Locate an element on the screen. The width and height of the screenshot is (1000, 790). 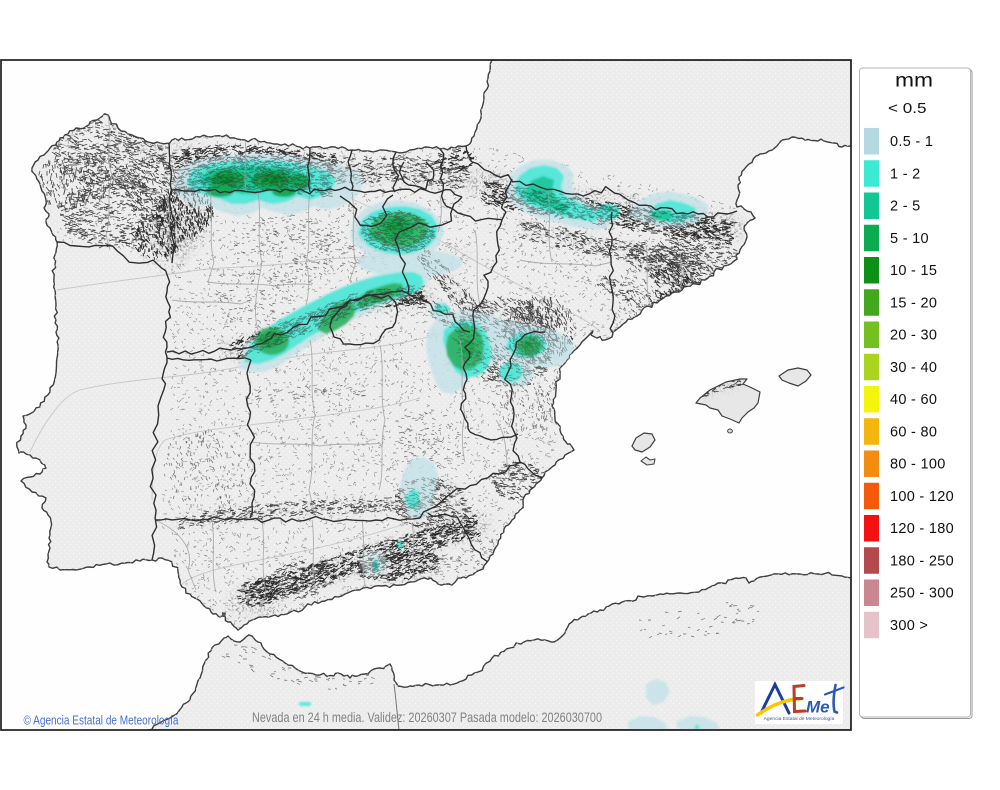
svg-text: 80 - 100 is located at coordinates (918, 465).